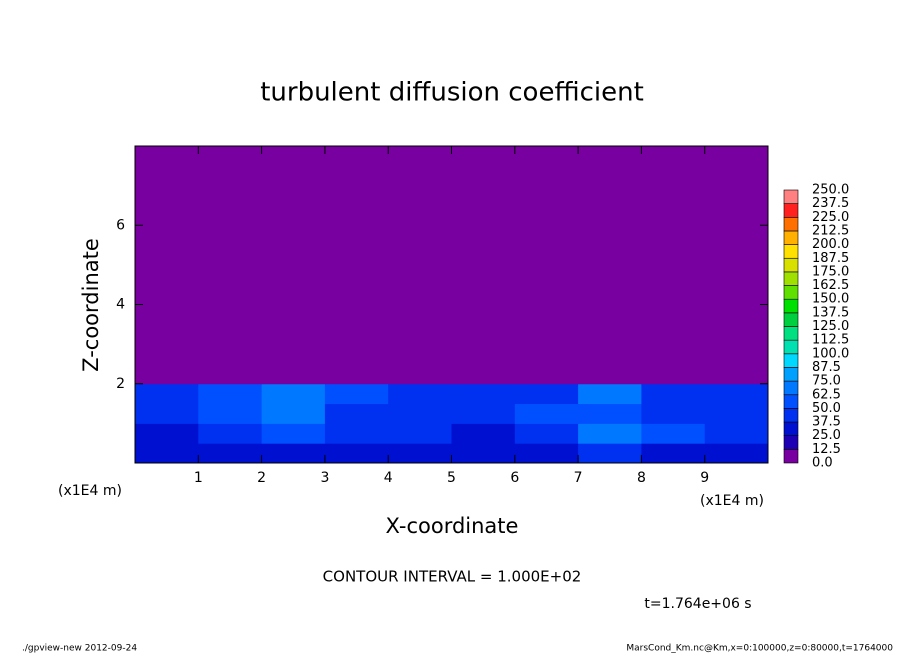 The height and width of the screenshot is (658, 904). What do you see at coordinates (90, 491) in the screenshot?
I see `y-unit: (x1E4 m)` at bounding box center [90, 491].